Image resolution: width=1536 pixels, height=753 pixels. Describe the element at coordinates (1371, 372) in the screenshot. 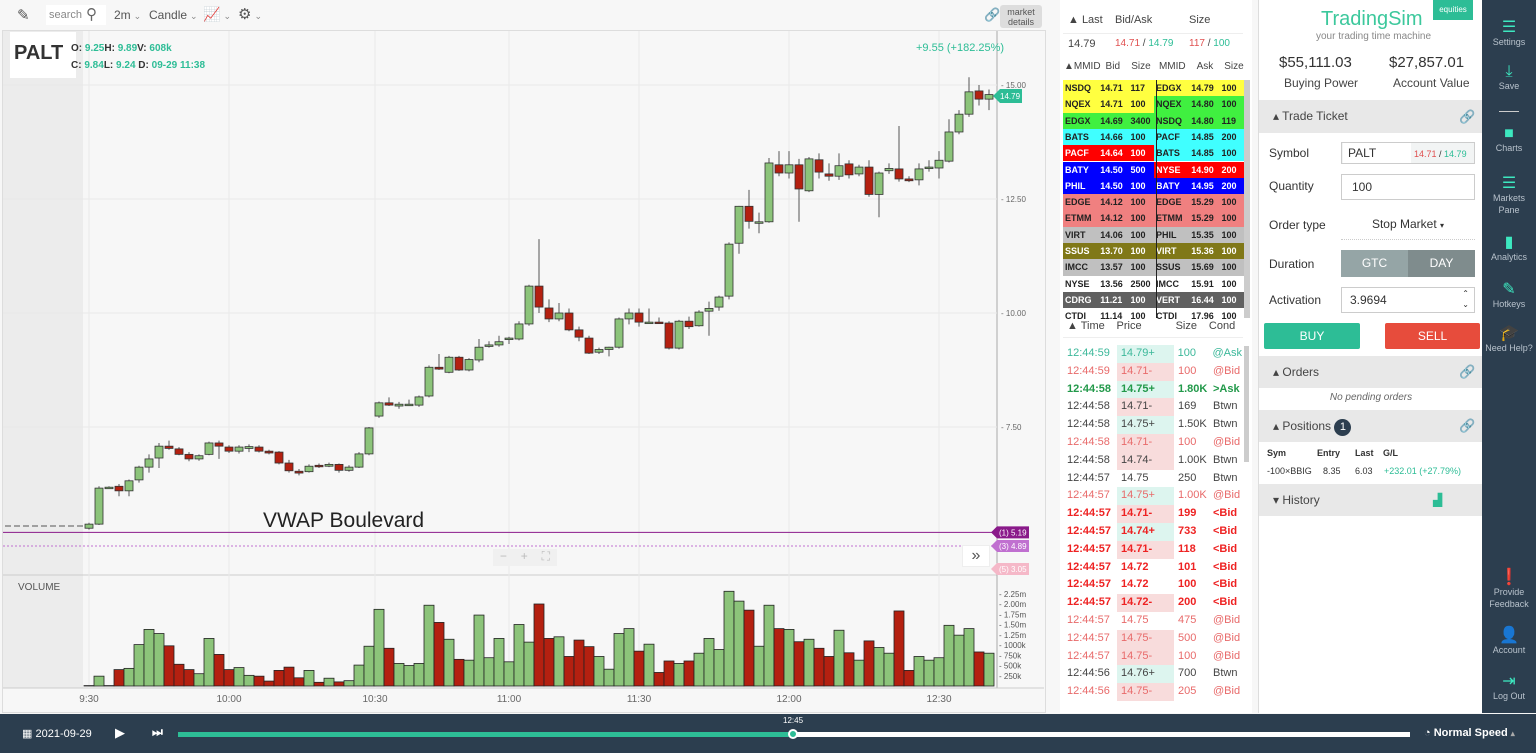

I see `orders-header: ▴ Orders 🔗` at that location.